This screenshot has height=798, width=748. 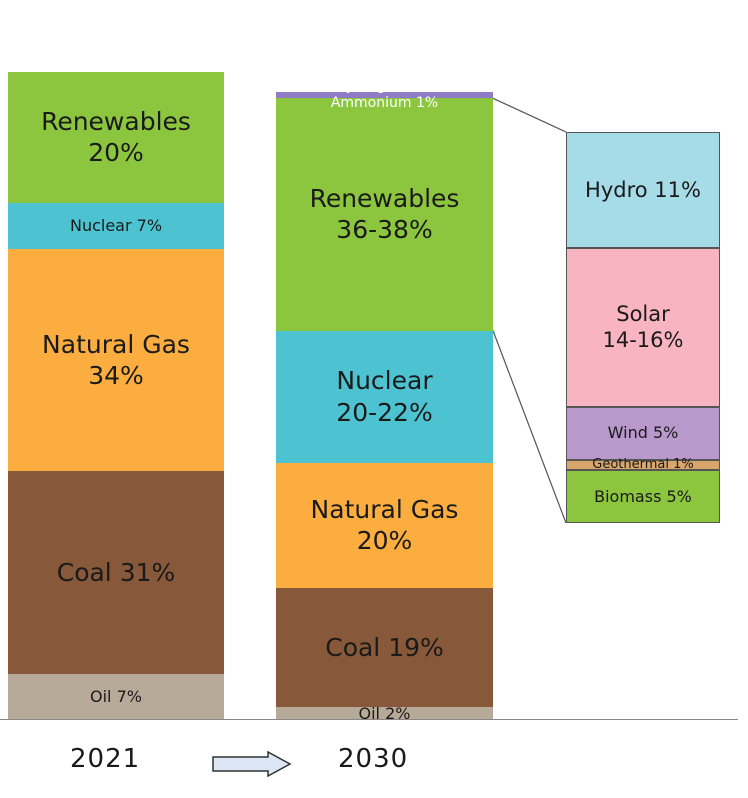 I want to click on bar-2021-nuclear-label: Nuclear 7%, so click(x=116, y=225).